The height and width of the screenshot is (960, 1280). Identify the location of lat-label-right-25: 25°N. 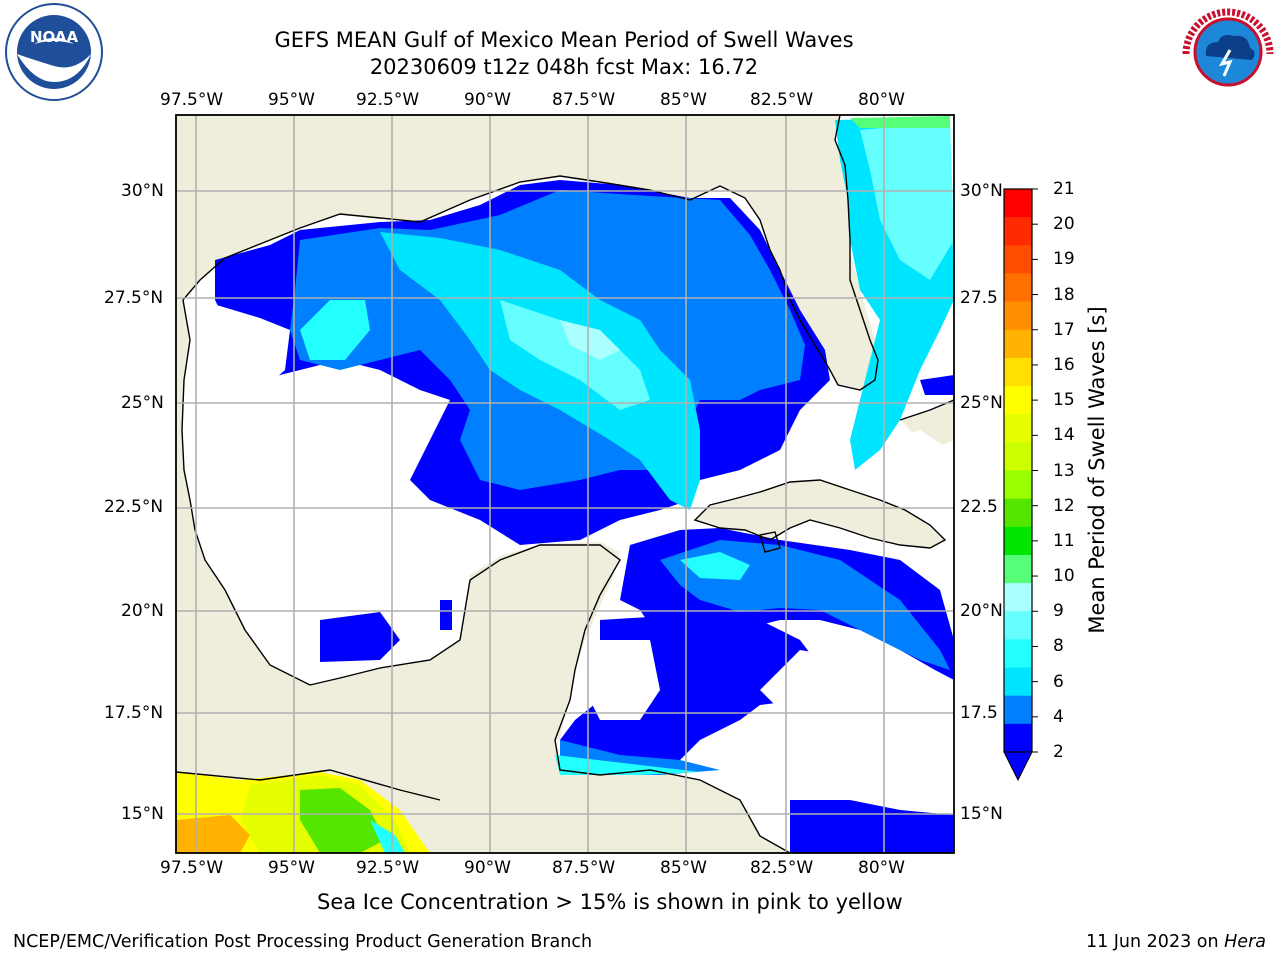
(981, 403).